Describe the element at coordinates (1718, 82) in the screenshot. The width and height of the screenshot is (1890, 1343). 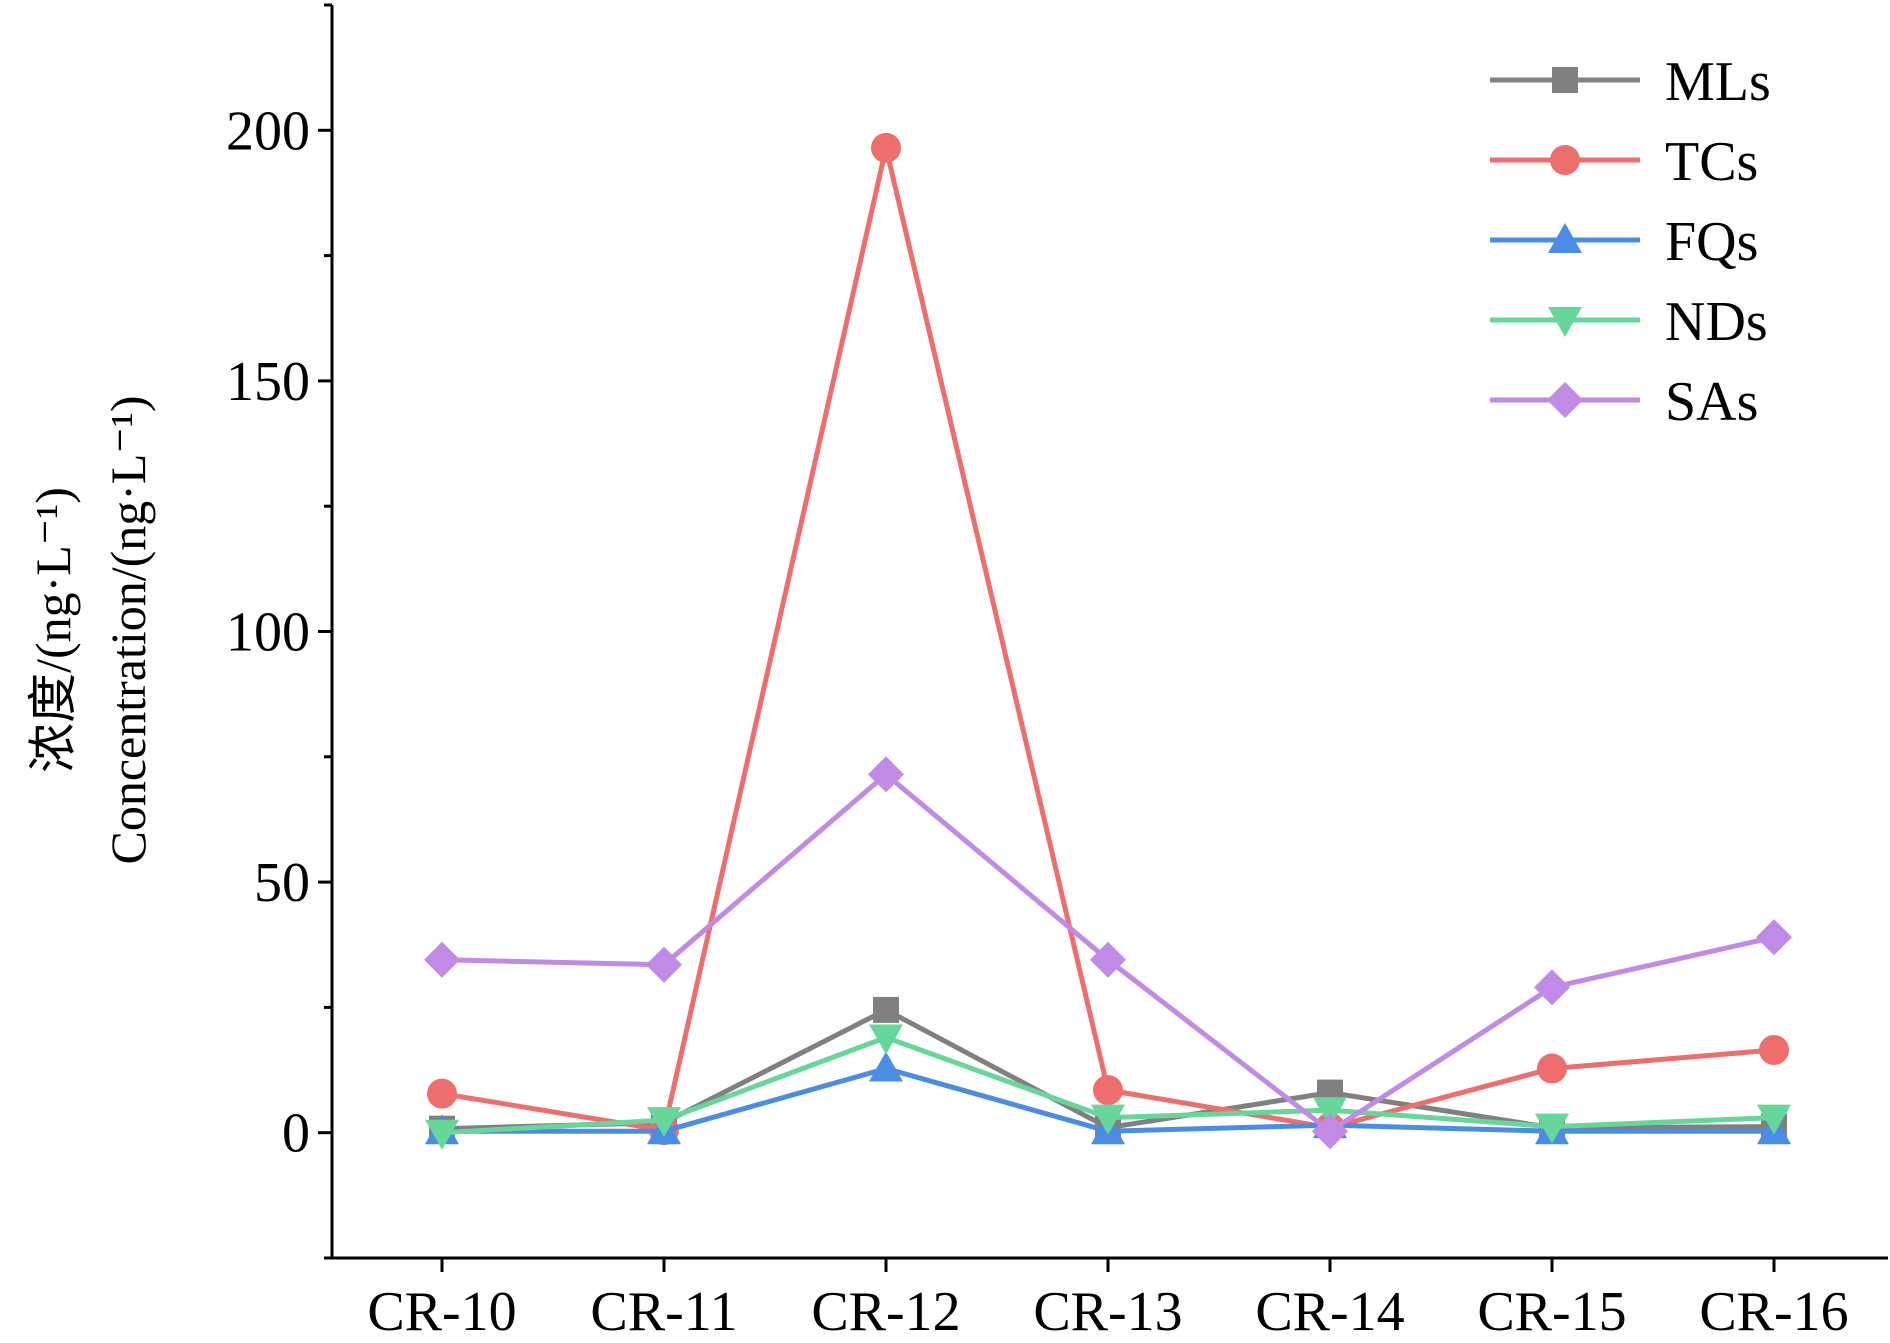
I see `legend-label: MLs` at that location.